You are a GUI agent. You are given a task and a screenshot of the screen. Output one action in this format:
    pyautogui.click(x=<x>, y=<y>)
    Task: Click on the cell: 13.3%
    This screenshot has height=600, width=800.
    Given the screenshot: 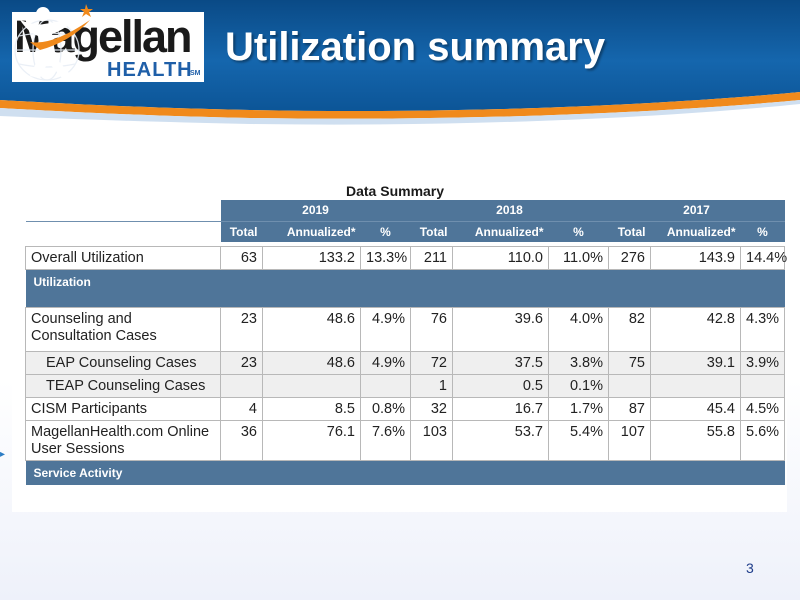 What is the action you would take?
    pyautogui.click(x=385, y=257)
    